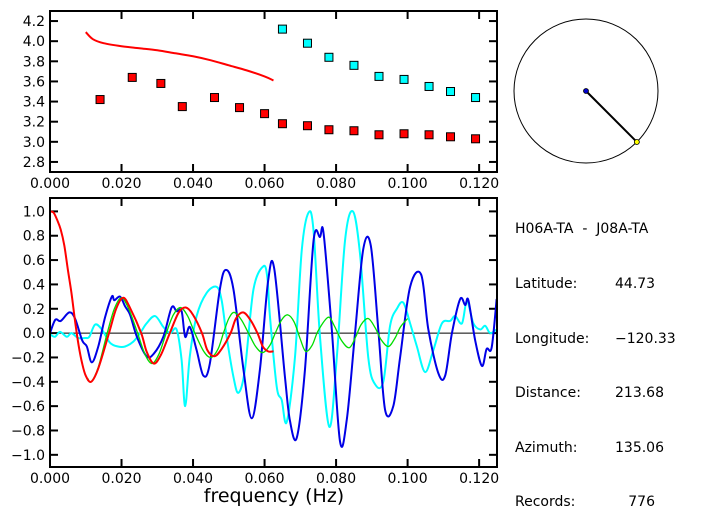 This screenshot has height=530, width=702. Describe the element at coordinates (34, 22) in the screenshot. I see `y-tick-label: 4.2` at that location.